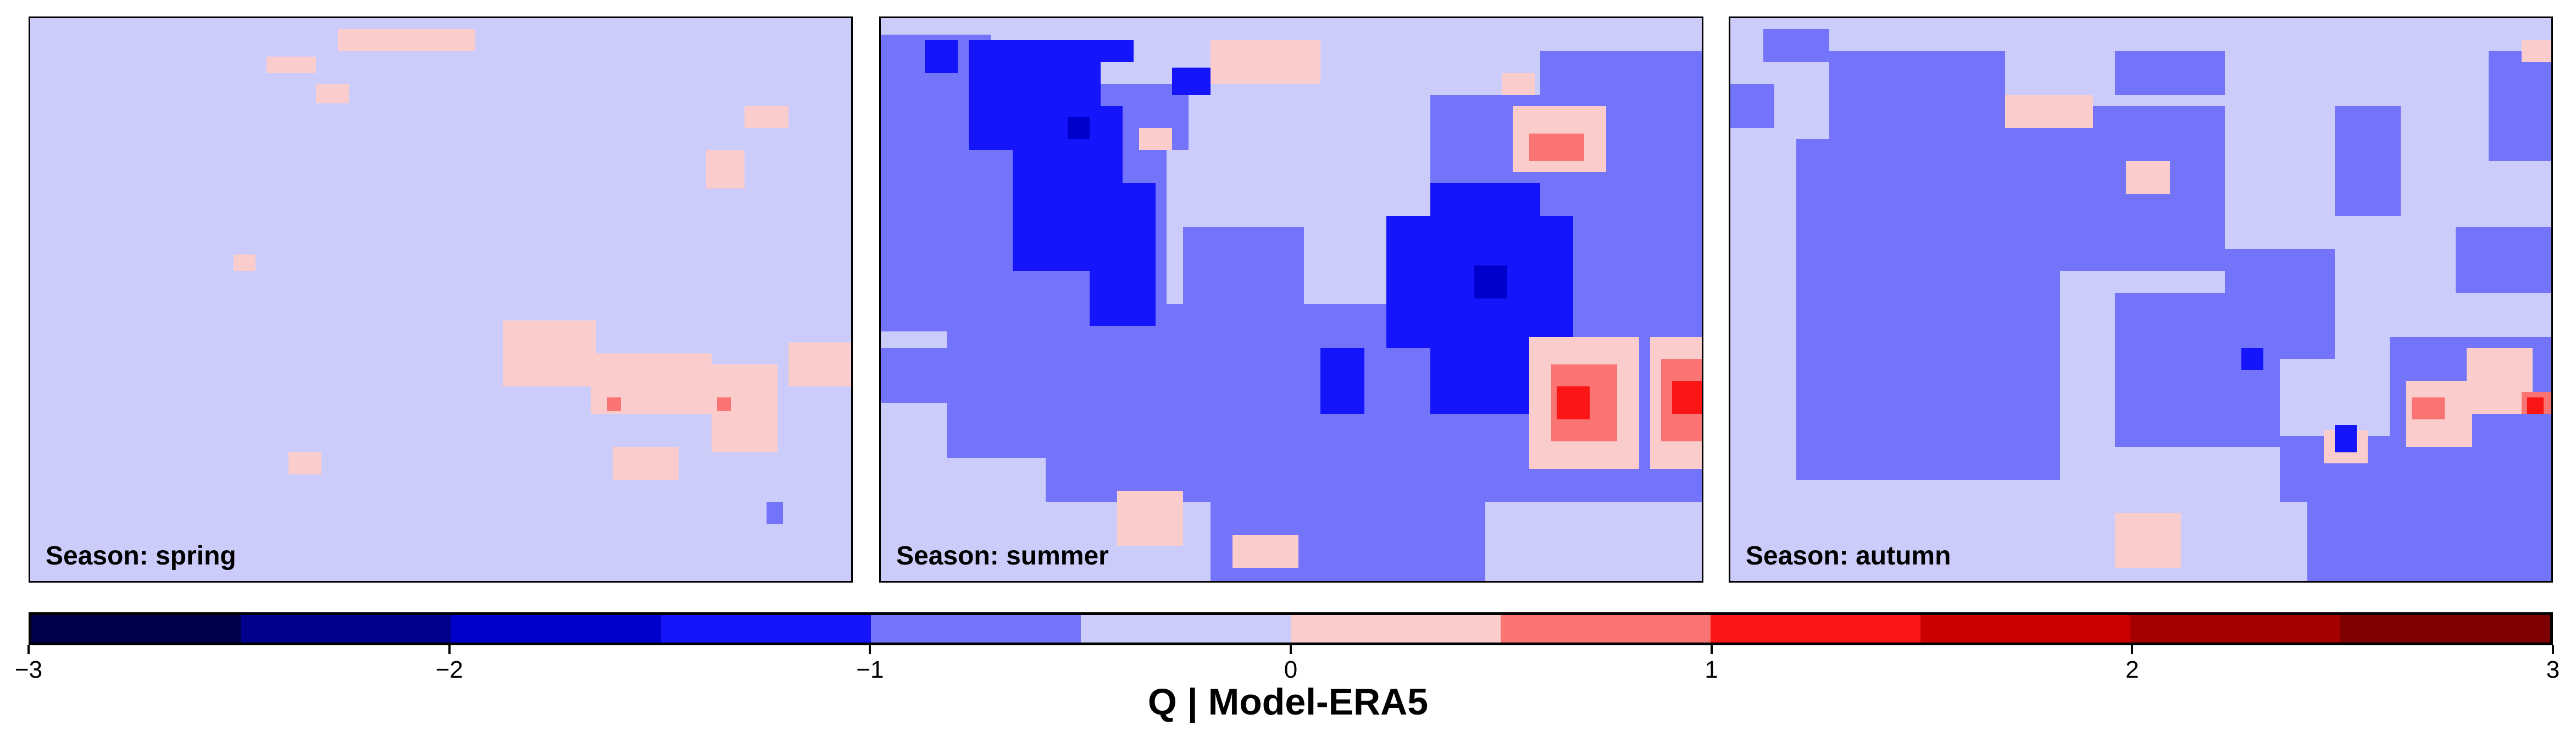 The height and width of the screenshot is (742, 2576). What do you see at coordinates (449, 669) in the screenshot?
I see `colorbar-tick-label: −2` at bounding box center [449, 669].